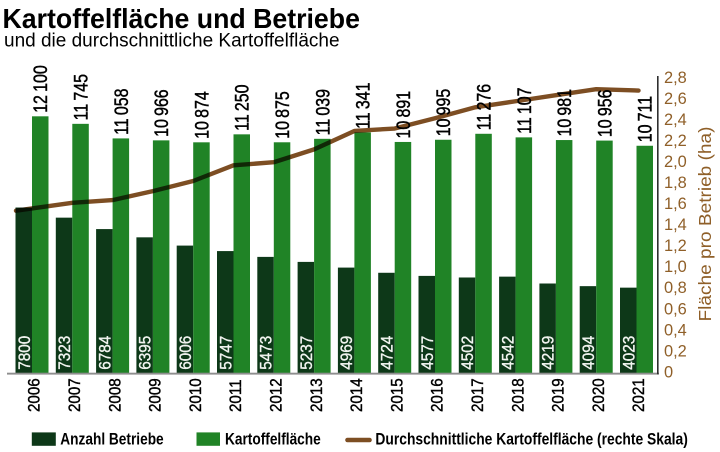 The width and height of the screenshot is (720, 452). What do you see at coordinates (81, 97) in the screenshot?
I see `svg-text: 11 745` at bounding box center [81, 97].